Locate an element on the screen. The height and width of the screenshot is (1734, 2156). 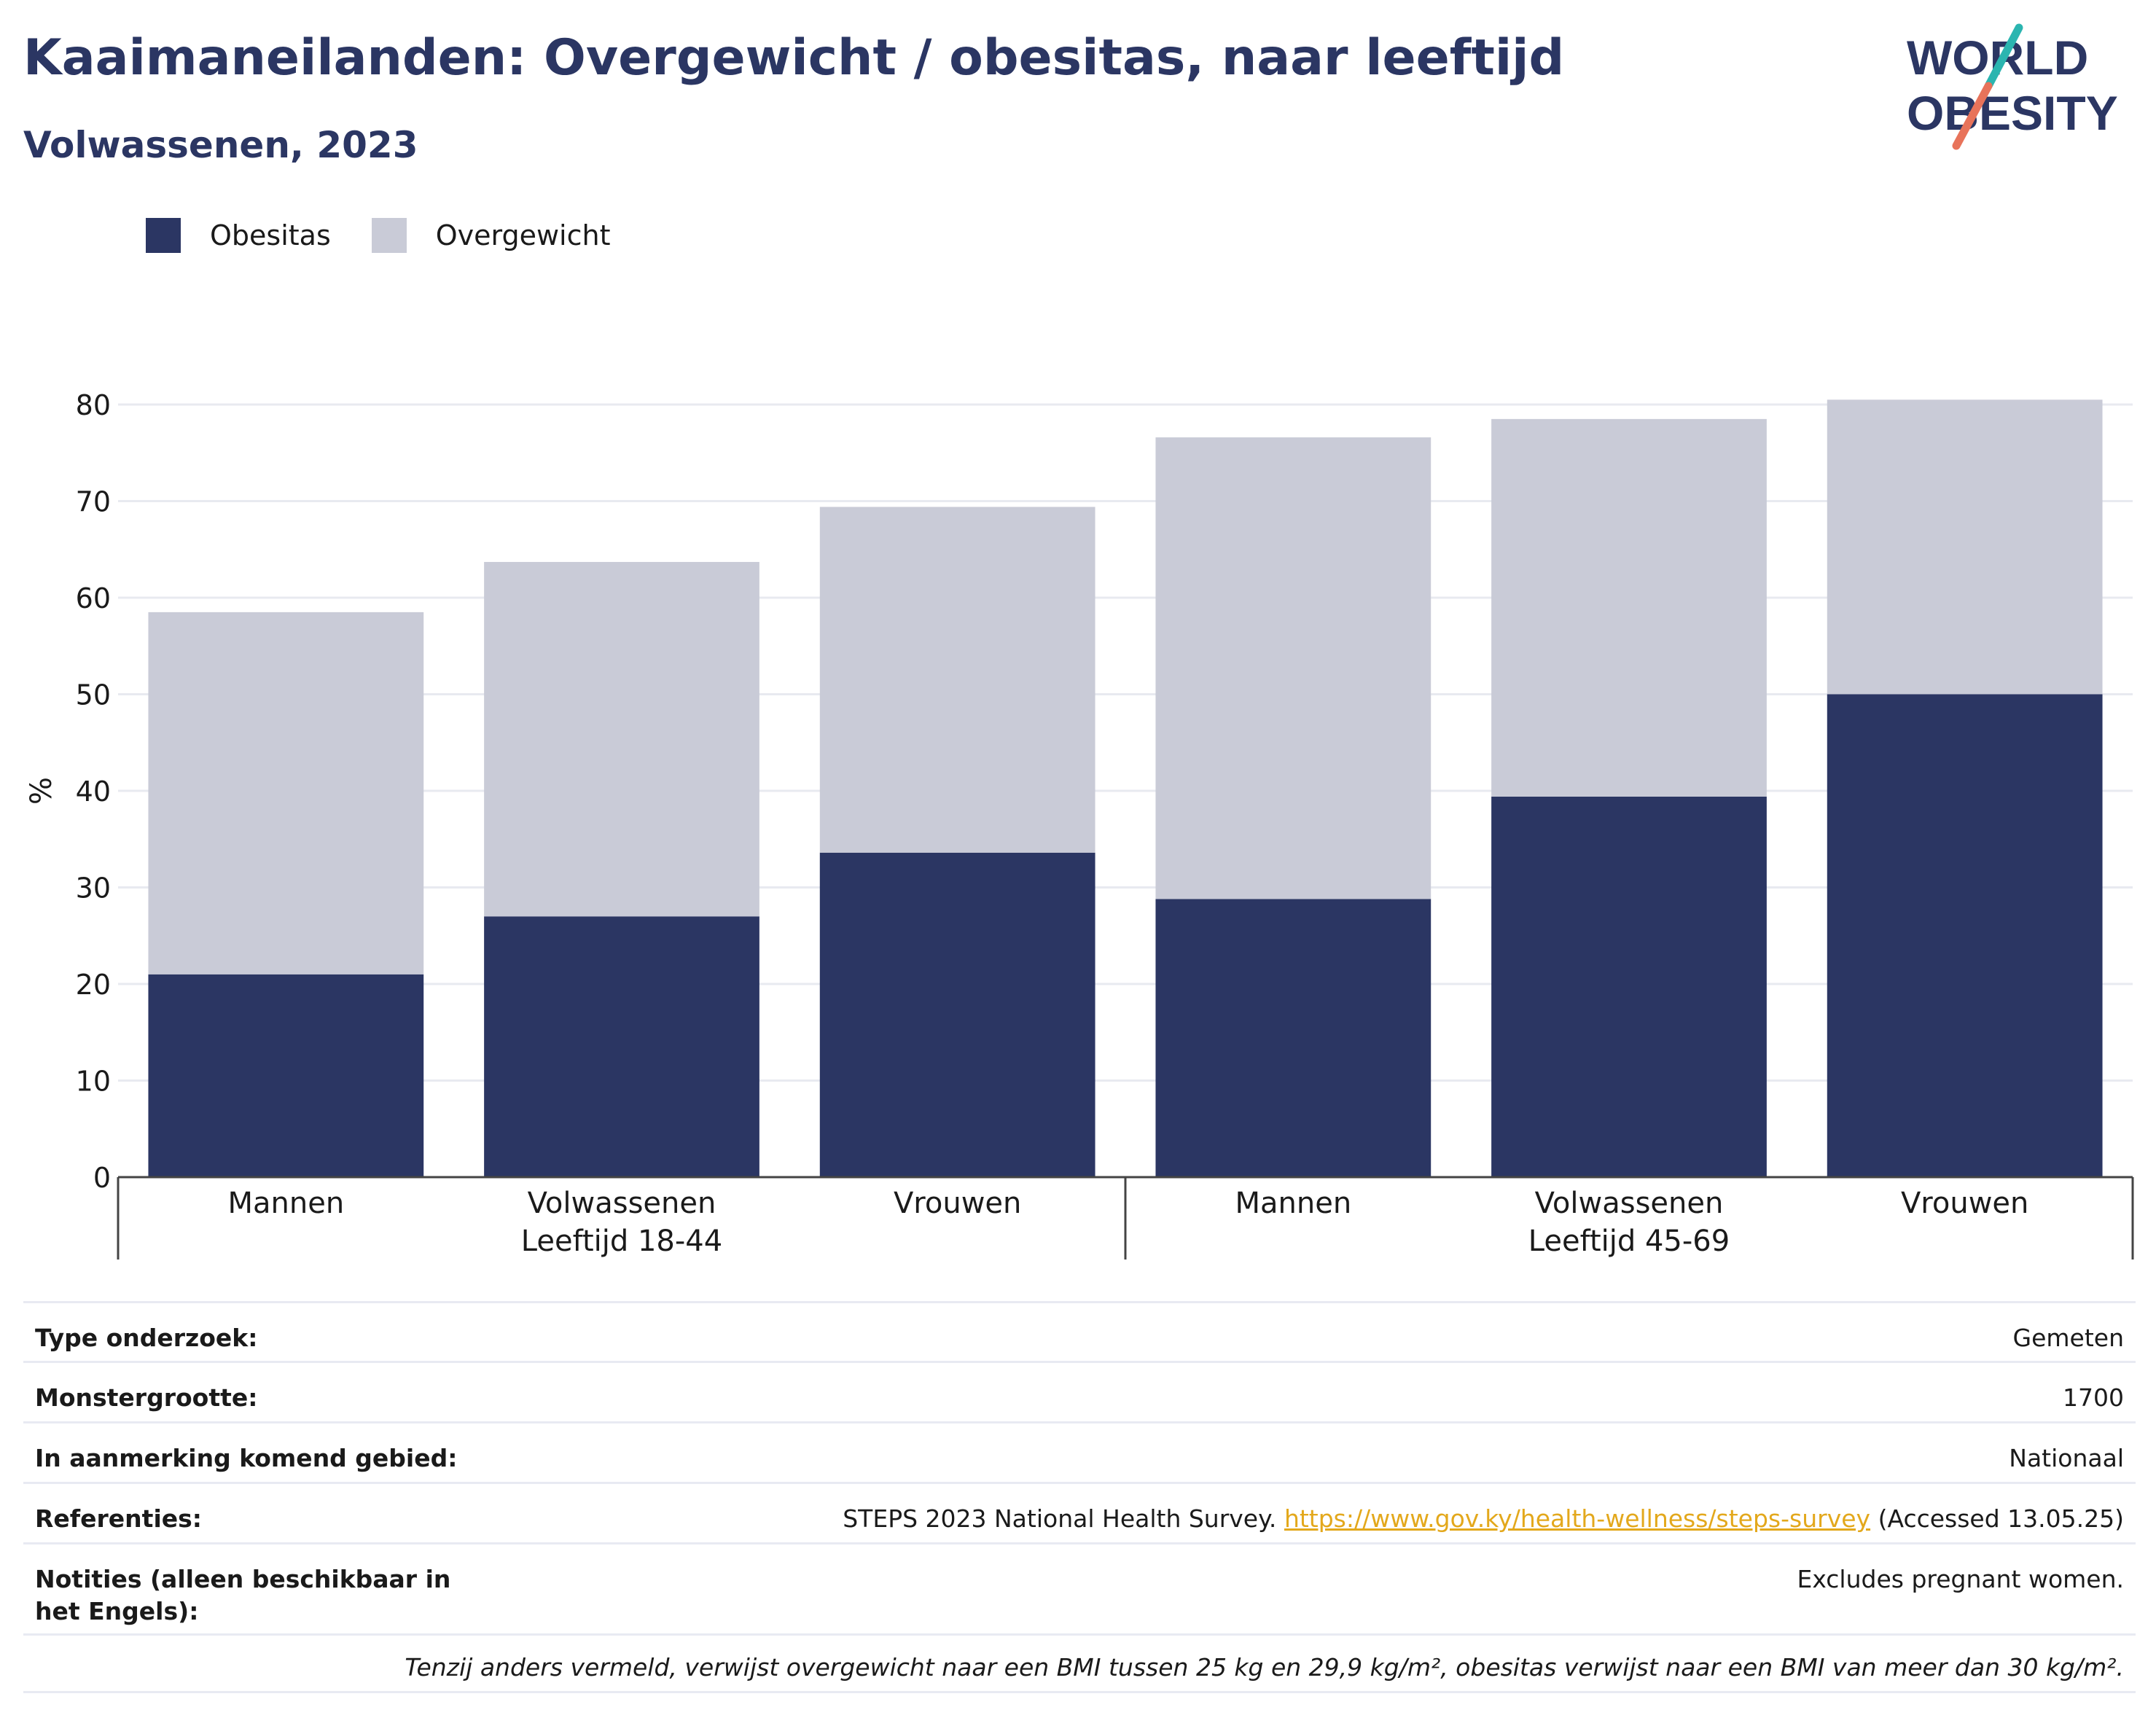
info-label-sample-size: Monstergrootte: is located at coordinates (146, 1397).